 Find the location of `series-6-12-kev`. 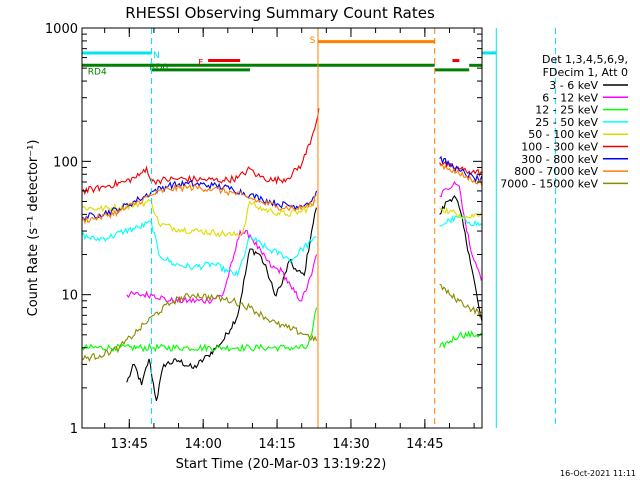

series-6-12-kev is located at coordinates (304, 242).